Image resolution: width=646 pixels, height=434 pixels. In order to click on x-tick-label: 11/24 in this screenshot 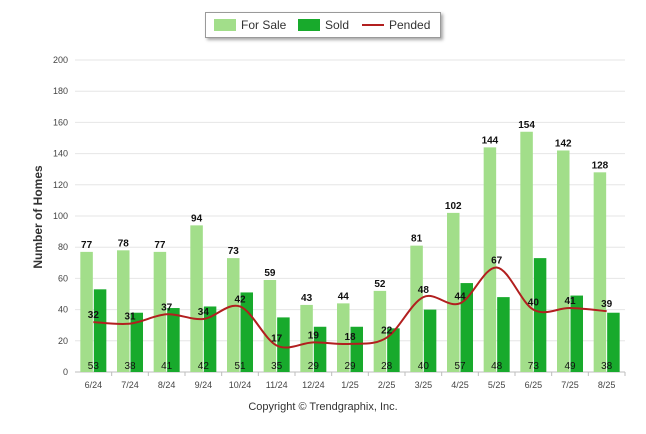, I will do `click(277, 385)`.